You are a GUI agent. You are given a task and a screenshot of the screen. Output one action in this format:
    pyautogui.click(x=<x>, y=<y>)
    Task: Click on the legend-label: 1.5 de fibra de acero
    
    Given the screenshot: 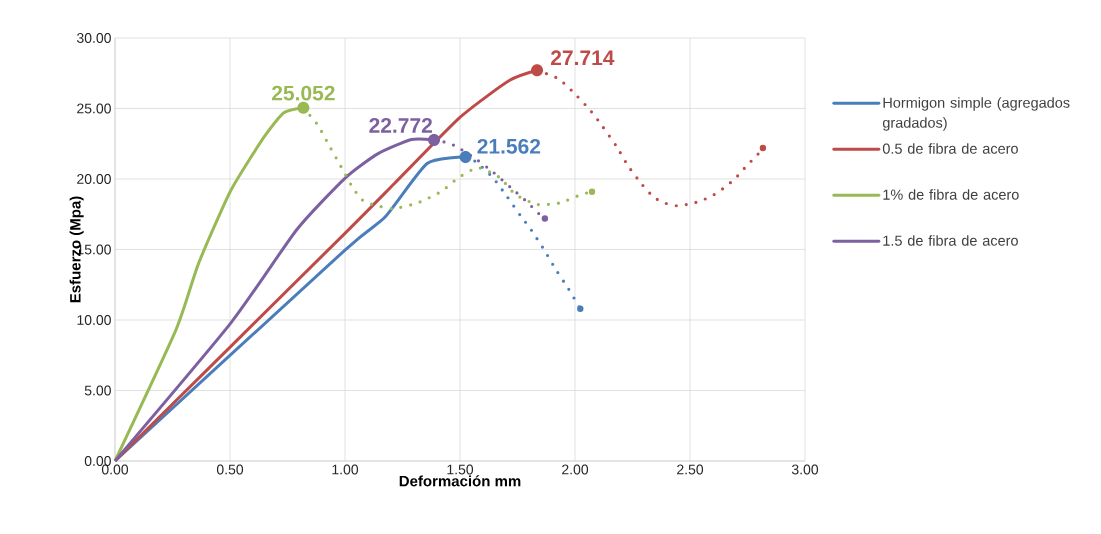 What is the action you would take?
    pyautogui.click(x=950, y=240)
    